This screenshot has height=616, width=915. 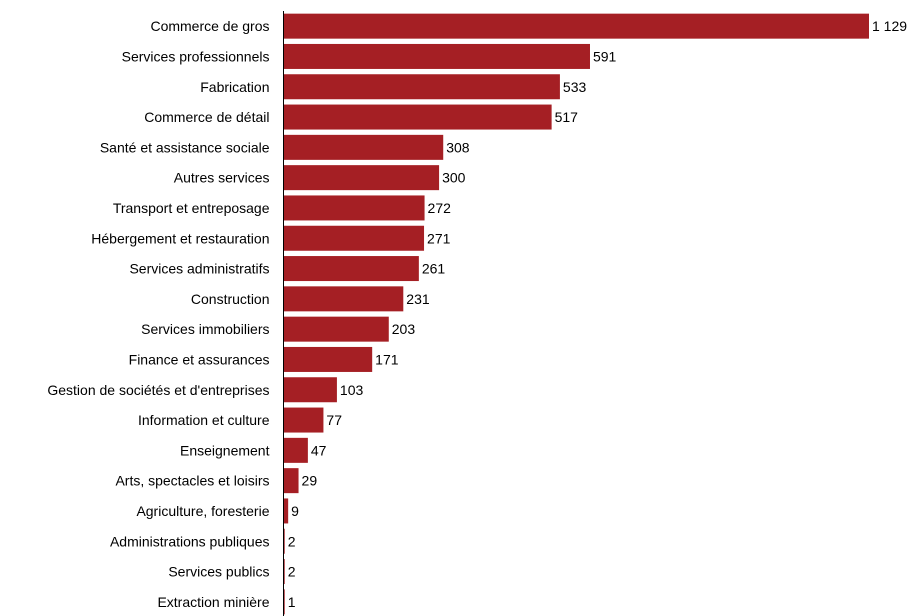 What do you see at coordinates (213, 602) in the screenshot?
I see `category-label: Extraction minière` at bounding box center [213, 602].